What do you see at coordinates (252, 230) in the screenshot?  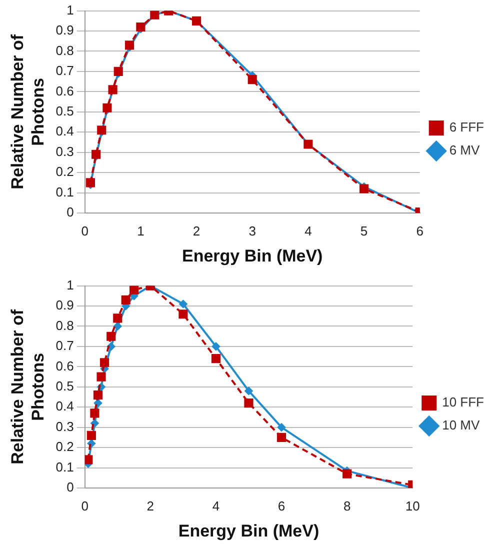 I see `x-tick-label: 3` at bounding box center [252, 230].